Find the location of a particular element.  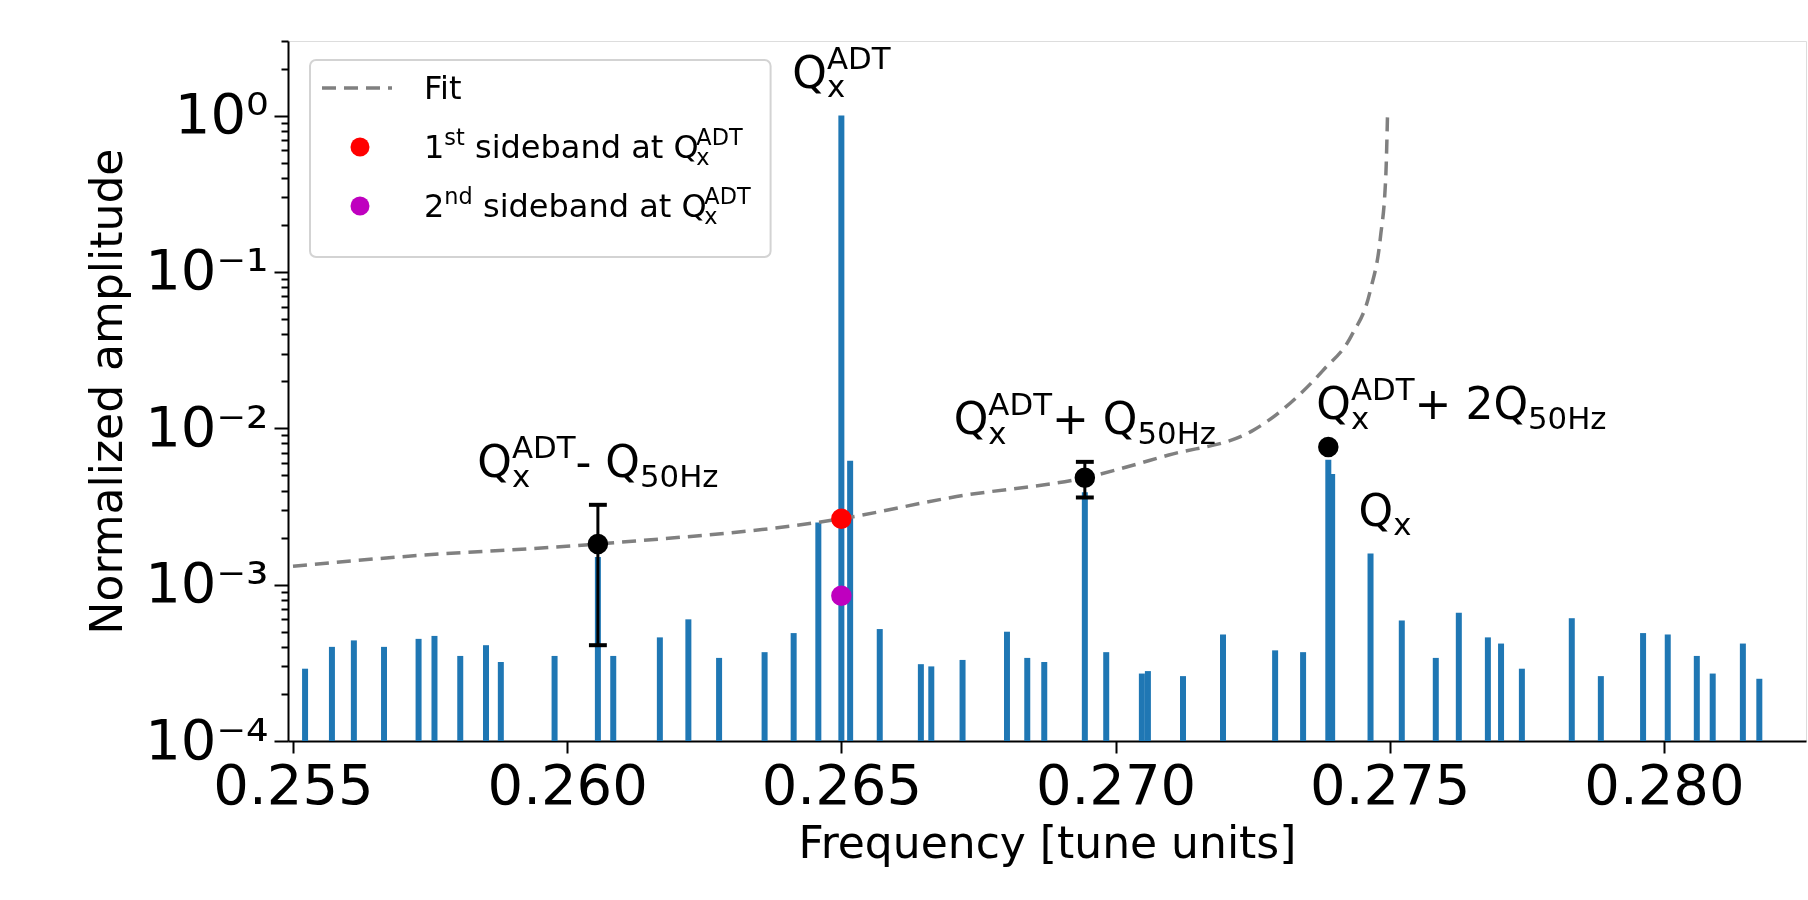

y-tick-label: 10⁻² is located at coordinates (207, 426).